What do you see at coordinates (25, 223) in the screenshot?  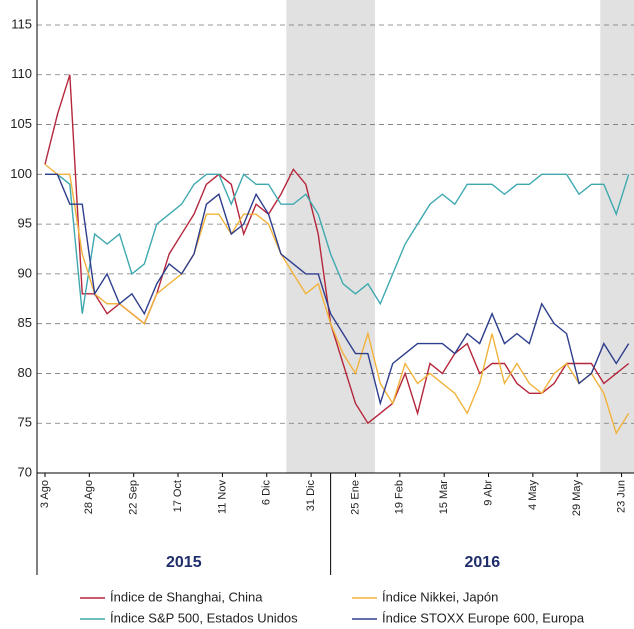 I see `y-tick-label: 95` at bounding box center [25, 223].